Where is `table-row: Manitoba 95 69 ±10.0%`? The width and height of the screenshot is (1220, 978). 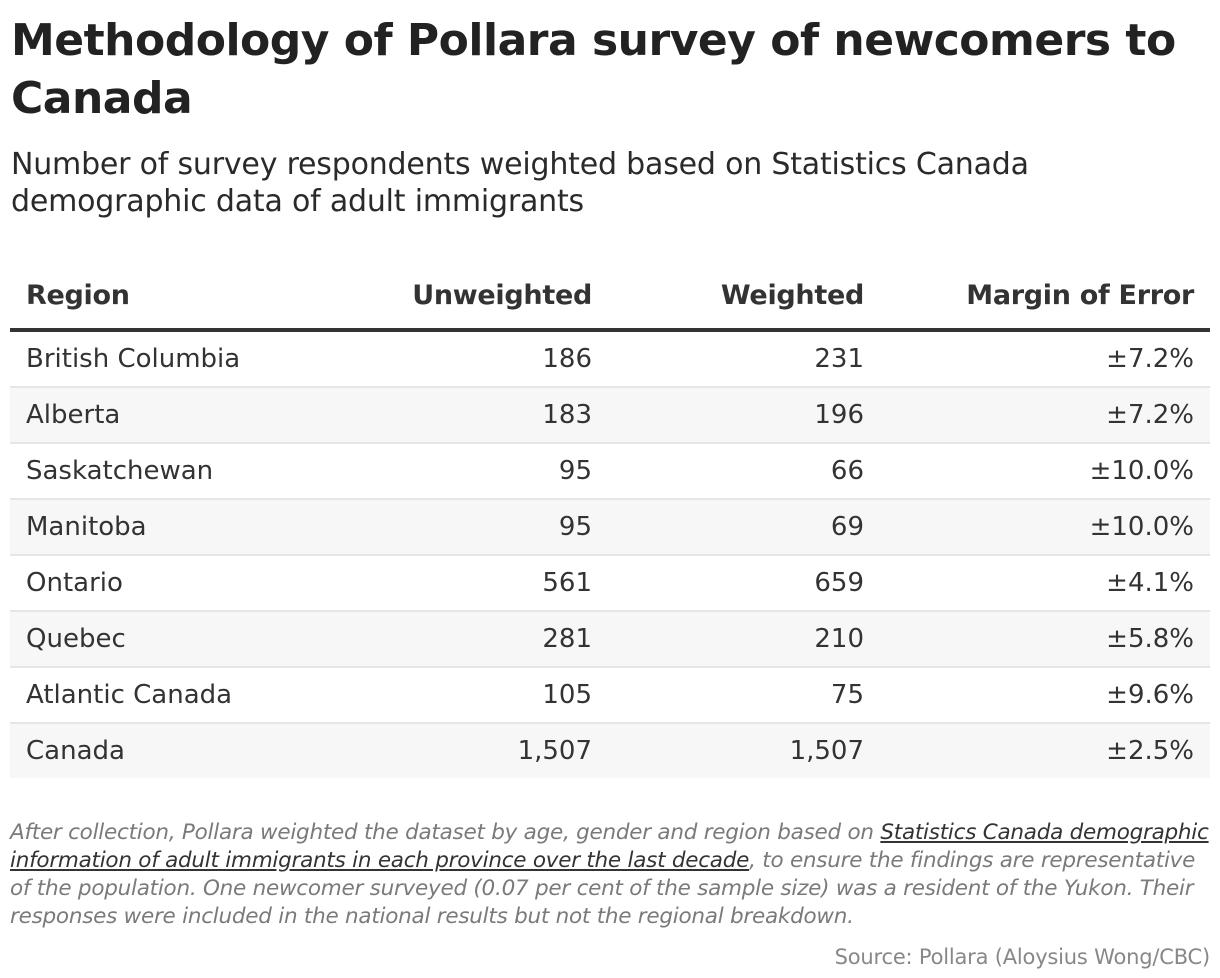 table-row: Manitoba 95 69 ±10.0% is located at coordinates (610, 527).